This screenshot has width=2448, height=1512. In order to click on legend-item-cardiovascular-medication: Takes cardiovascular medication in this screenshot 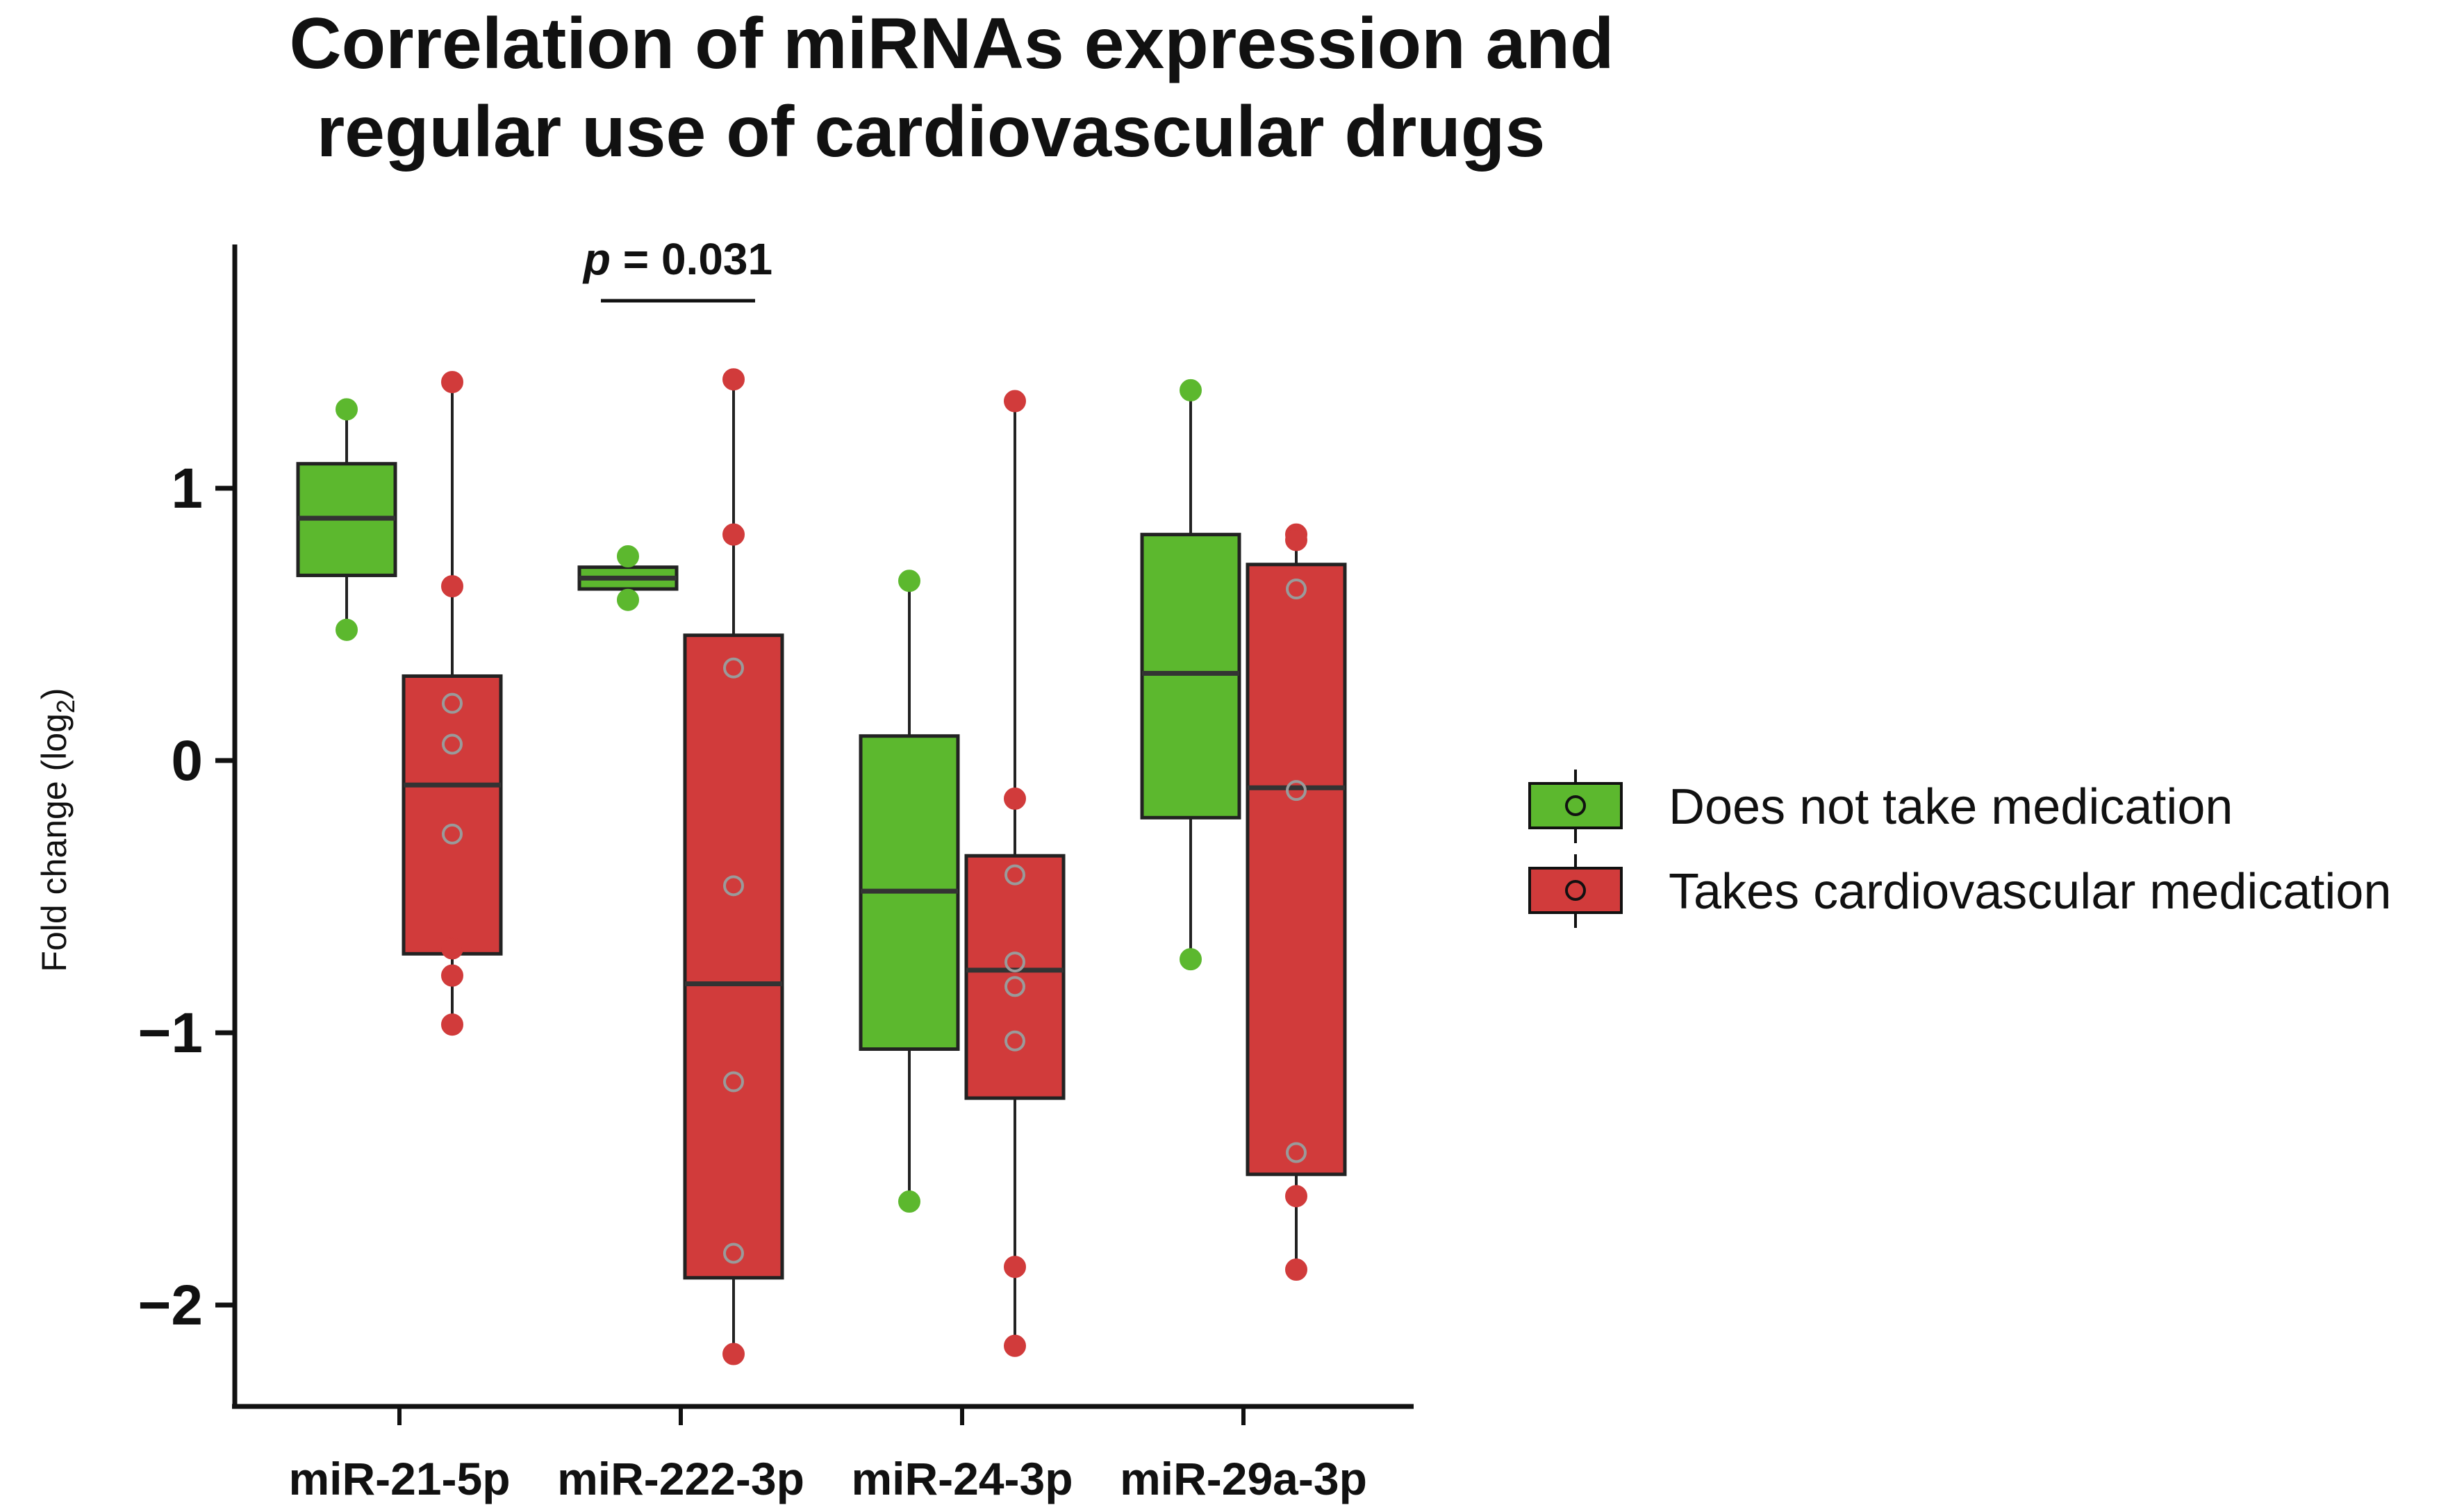, I will do `click(1959, 891)`.